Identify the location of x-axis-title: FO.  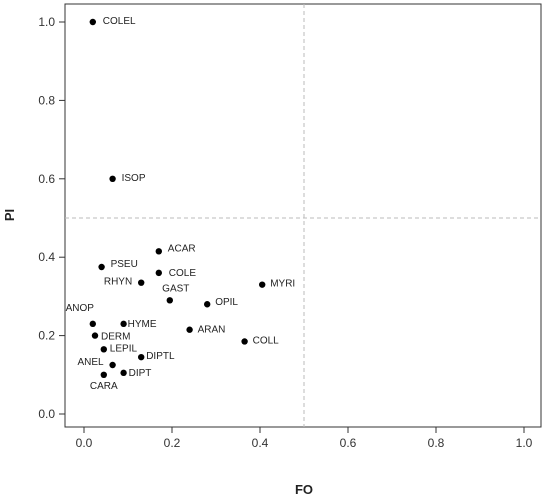
(304, 489).